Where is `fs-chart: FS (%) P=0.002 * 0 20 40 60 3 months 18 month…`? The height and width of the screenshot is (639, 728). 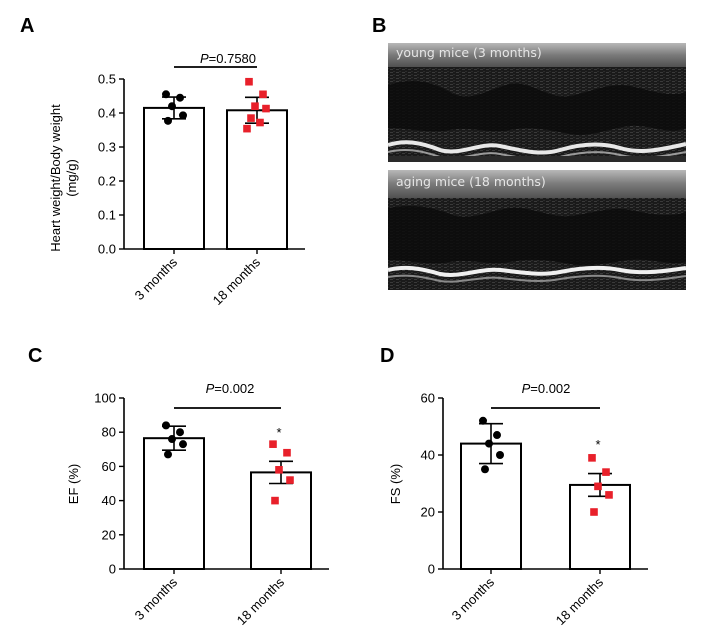 fs-chart: FS (%) P=0.002 * 0 20 40 60 3 months 18 month… is located at coordinates (518, 504).